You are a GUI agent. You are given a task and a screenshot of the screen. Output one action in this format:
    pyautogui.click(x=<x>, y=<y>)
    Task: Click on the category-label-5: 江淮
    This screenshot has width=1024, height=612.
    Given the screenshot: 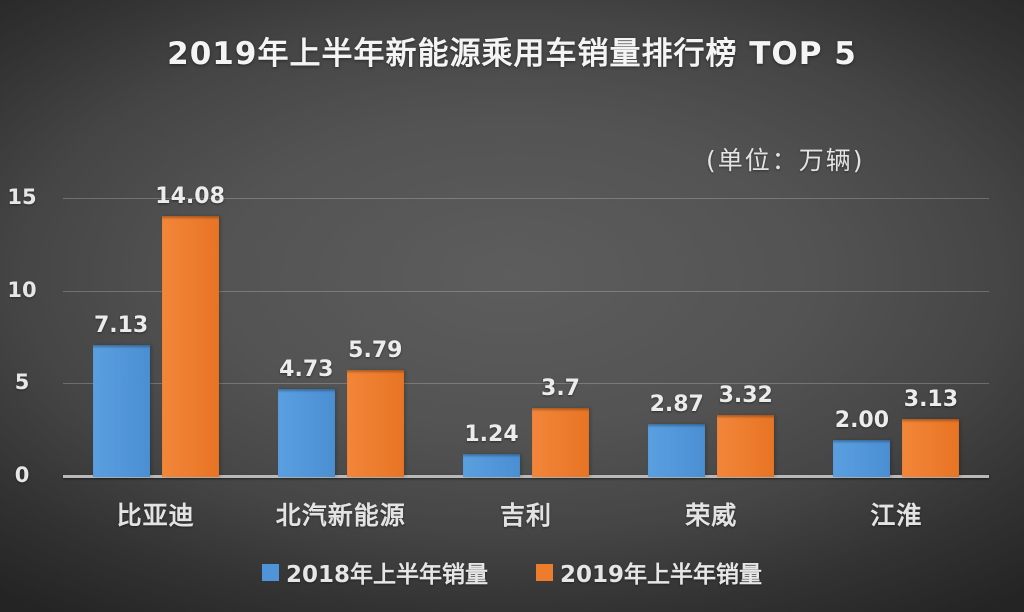 What is the action you would take?
    pyautogui.click(x=896, y=515)
    